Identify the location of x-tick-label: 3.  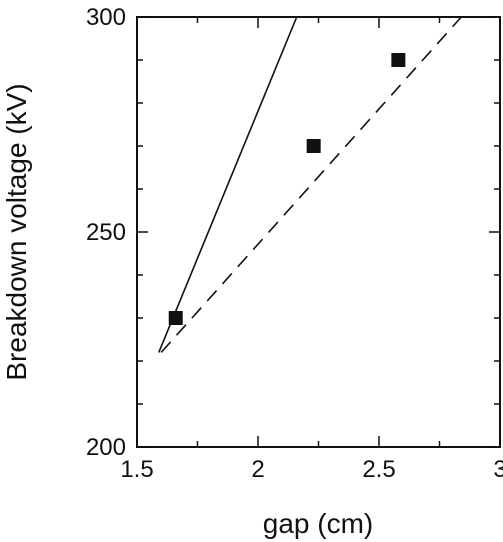
(498, 469).